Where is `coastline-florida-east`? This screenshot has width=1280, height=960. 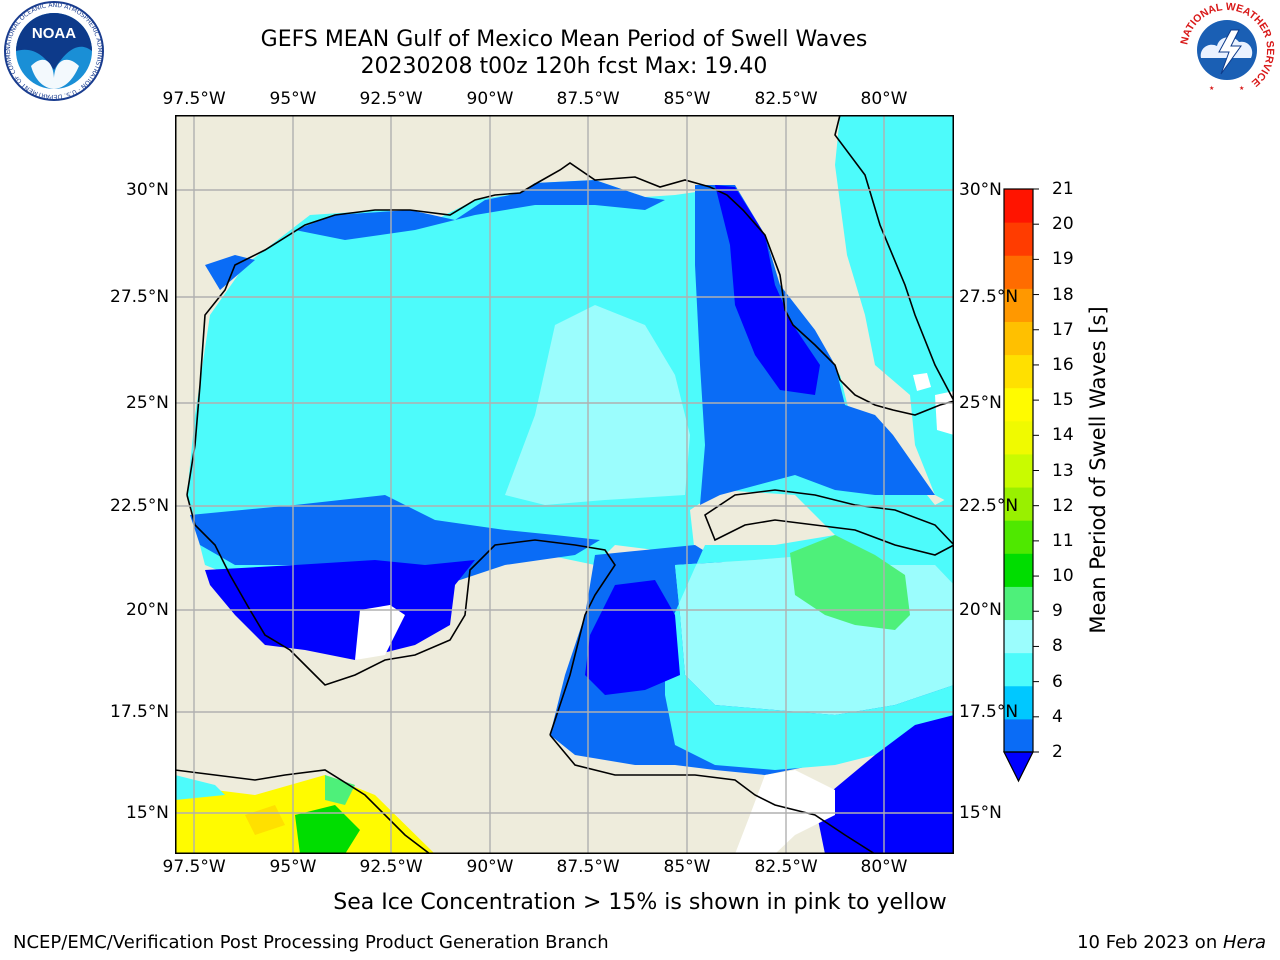
coastline-florida-east is located at coordinates (894, 258).